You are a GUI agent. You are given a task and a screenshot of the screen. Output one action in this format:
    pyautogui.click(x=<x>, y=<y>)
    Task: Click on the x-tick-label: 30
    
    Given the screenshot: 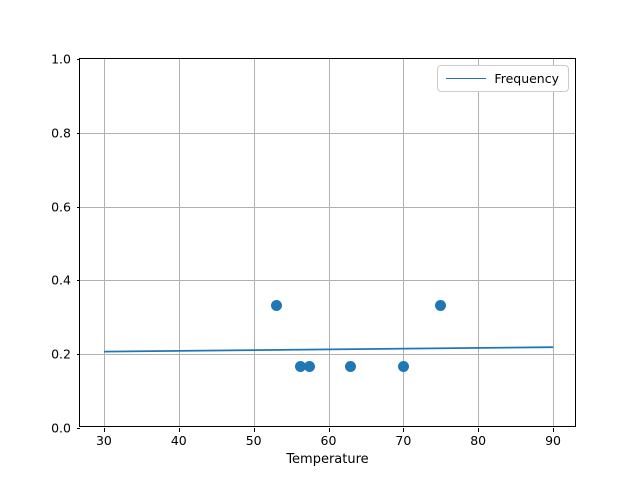 What is the action you would take?
    pyautogui.click(x=103, y=440)
    